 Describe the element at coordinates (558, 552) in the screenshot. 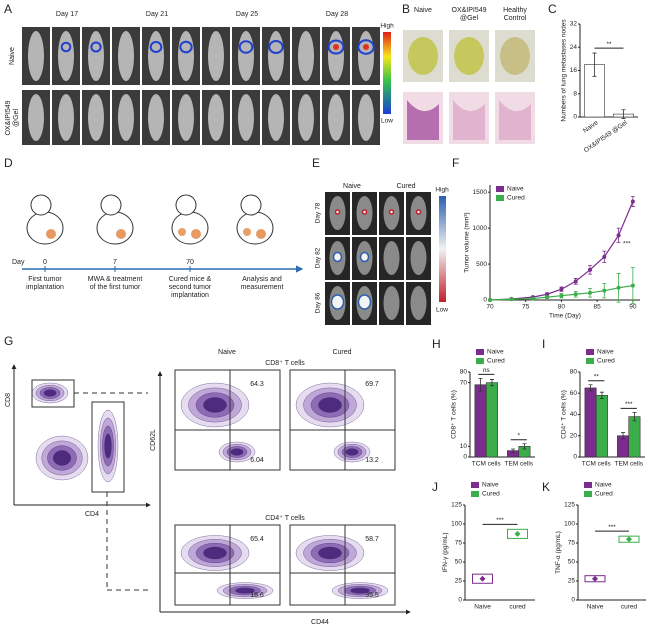

I see `y-axis-label: TNF-α (pg/mL)` at that location.